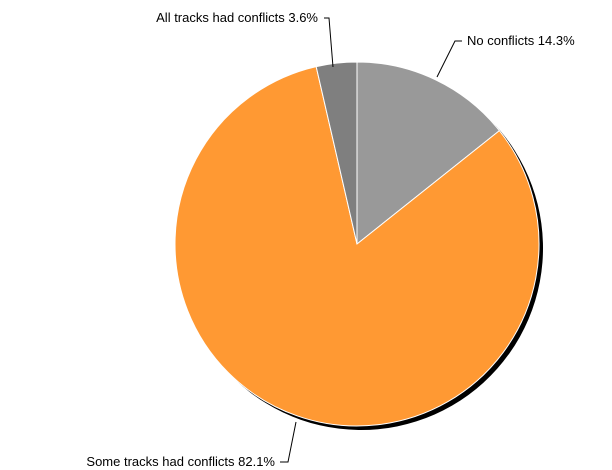  What do you see at coordinates (237, 17) in the screenshot?
I see `label-all-conflicts: All tracks had conflicts 3.6%` at bounding box center [237, 17].